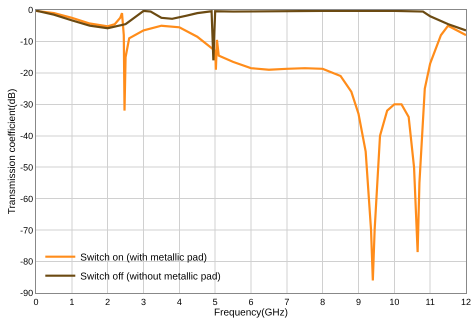 The height and width of the screenshot is (323, 474). What do you see at coordinates (143, 301) in the screenshot?
I see `x-tick-label: 3` at bounding box center [143, 301].